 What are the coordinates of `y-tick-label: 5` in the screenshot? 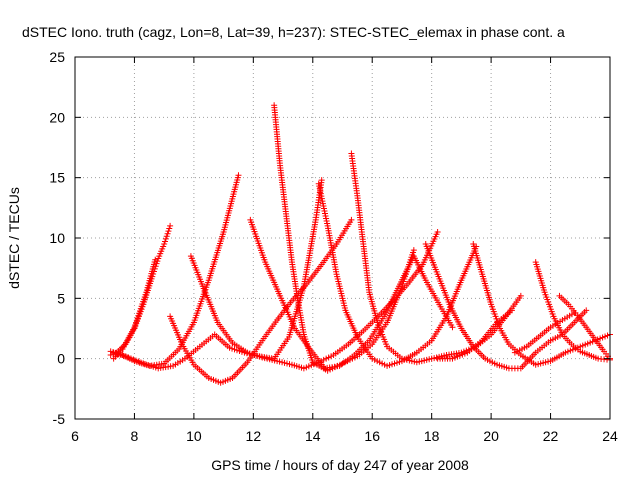 It's located at (61, 298).